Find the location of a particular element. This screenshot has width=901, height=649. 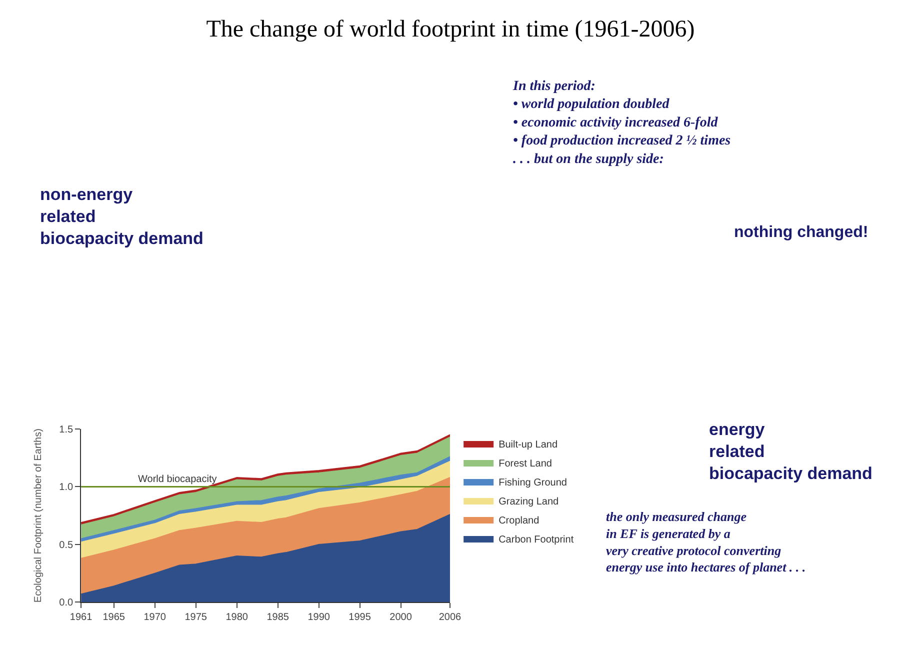

x-tick-label: 2000 is located at coordinates (401, 618).